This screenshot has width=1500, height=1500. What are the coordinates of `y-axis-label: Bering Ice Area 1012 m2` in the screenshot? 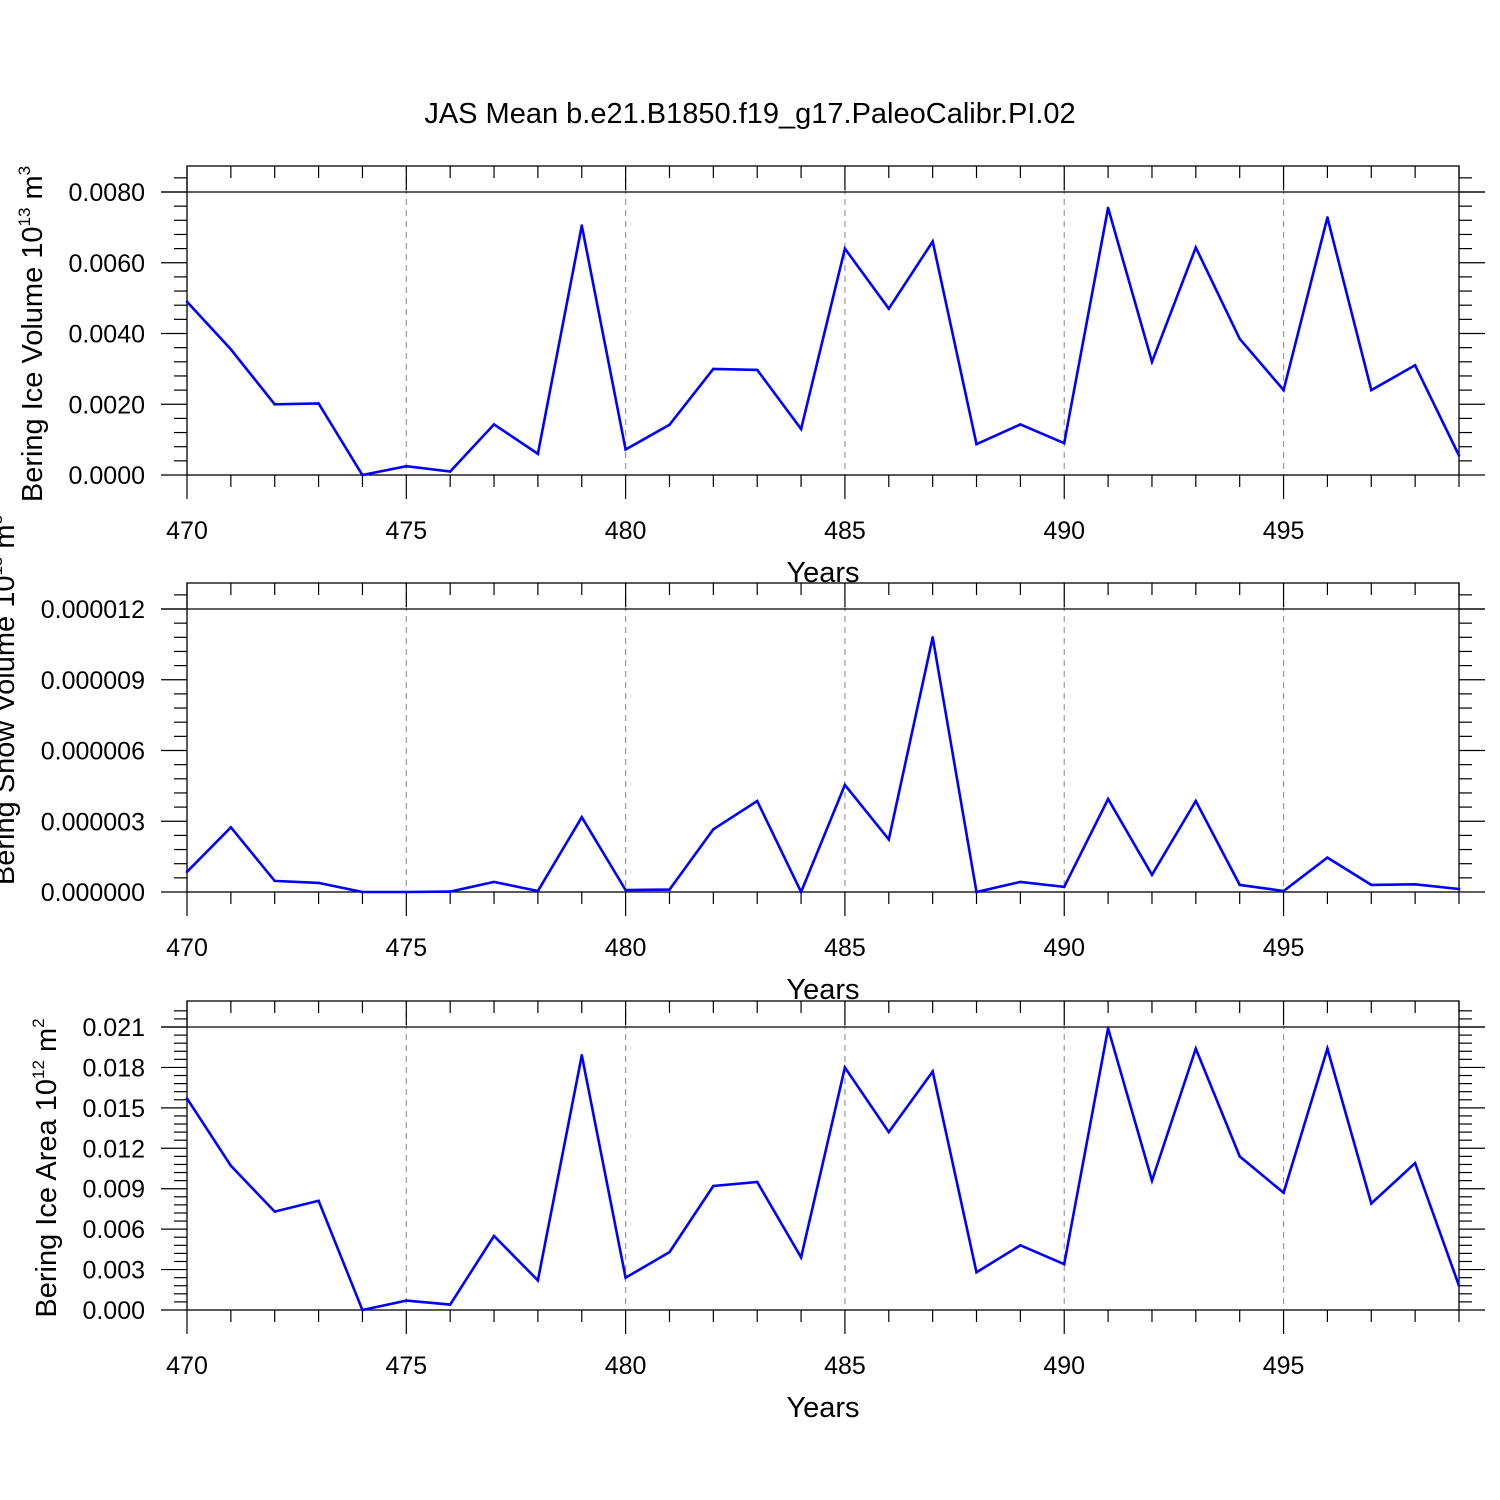 It's located at (46, 1167).